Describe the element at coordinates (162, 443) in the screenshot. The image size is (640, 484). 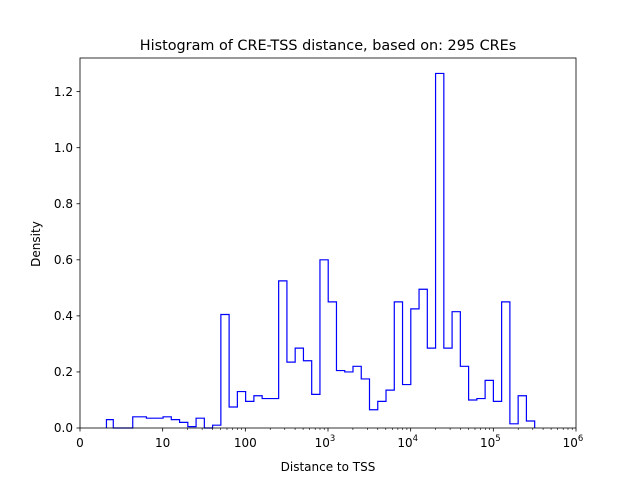
I see `x-tick-label: 10` at that location.